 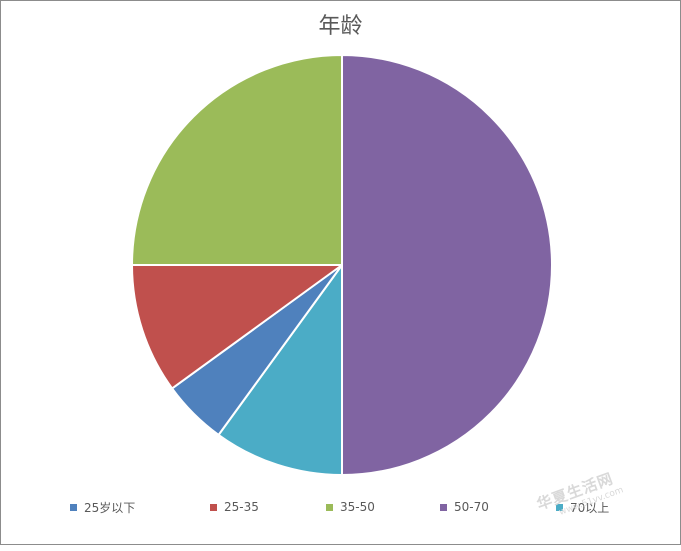 What do you see at coordinates (241, 507) in the screenshot?
I see `legend-label: 25-35` at bounding box center [241, 507].